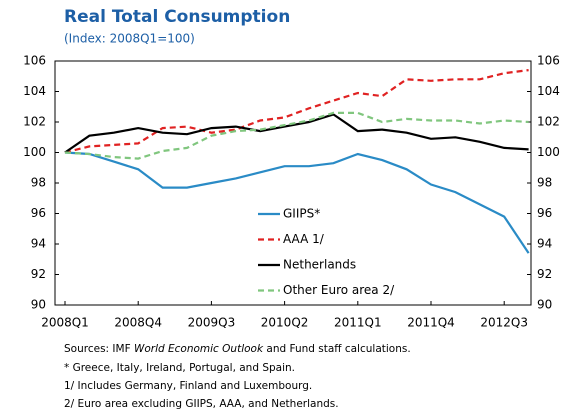 This screenshot has height=415, width=580. What do you see at coordinates (129, 39) in the screenshot?
I see `chart-subtitle: (Index: 2008Q1=100)` at bounding box center [129, 39].